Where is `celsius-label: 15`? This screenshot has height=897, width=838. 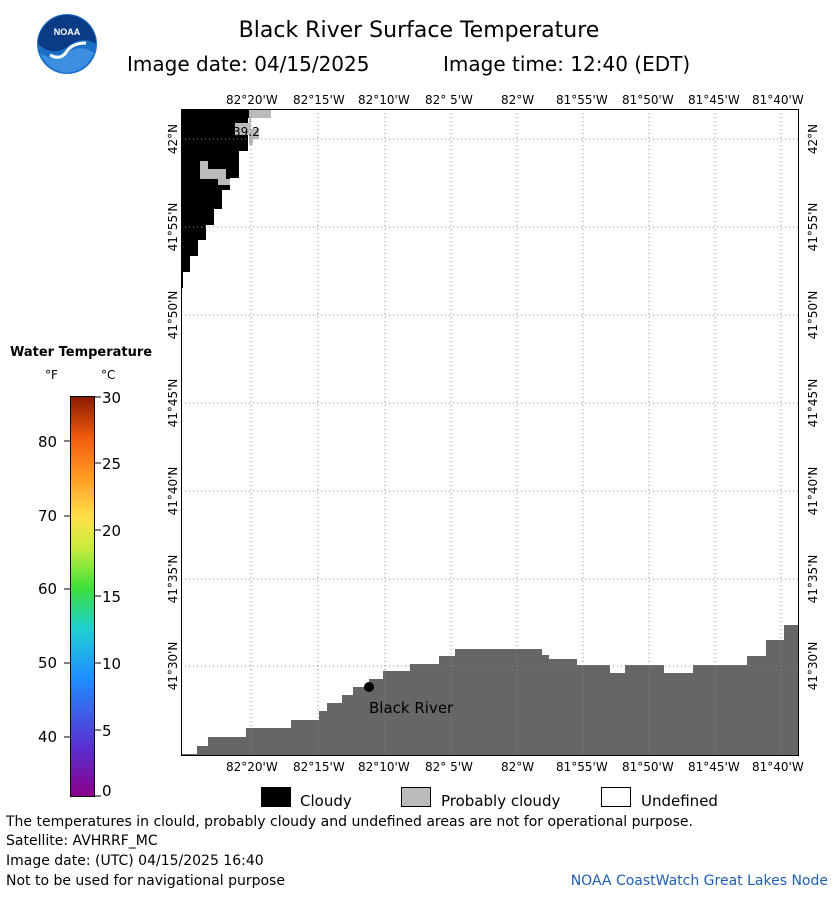
celsius-label: 15 is located at coordinates (112, 597).